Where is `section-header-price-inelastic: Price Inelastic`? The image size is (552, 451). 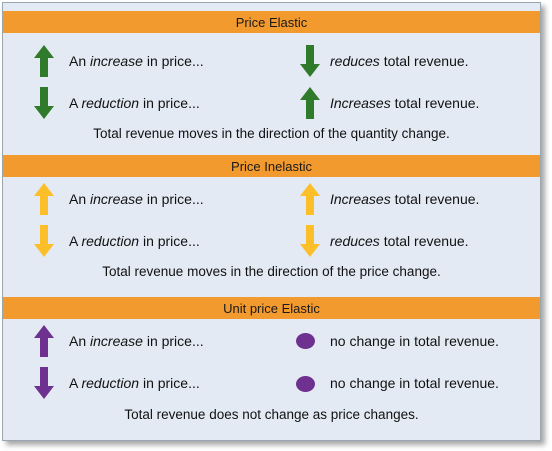 section-header-price-inelastic: Price Inelastic is located at coordinates (271, 166).